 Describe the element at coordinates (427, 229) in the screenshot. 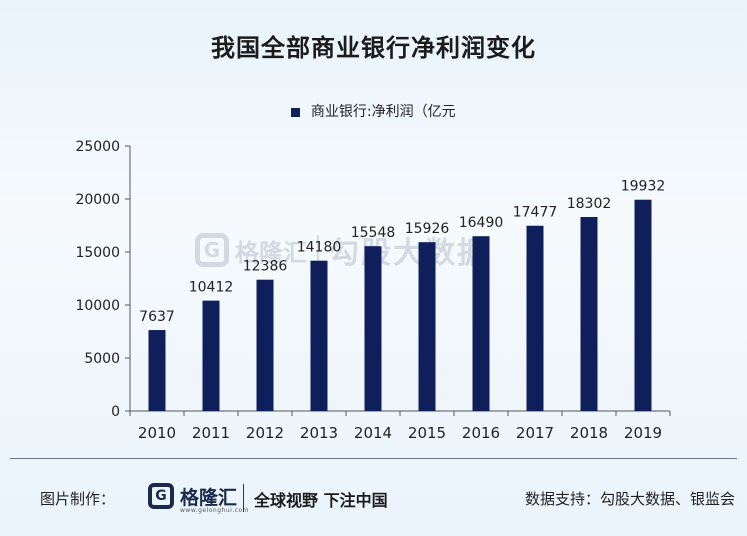

I see `bar-data-label: 15926` at that location.